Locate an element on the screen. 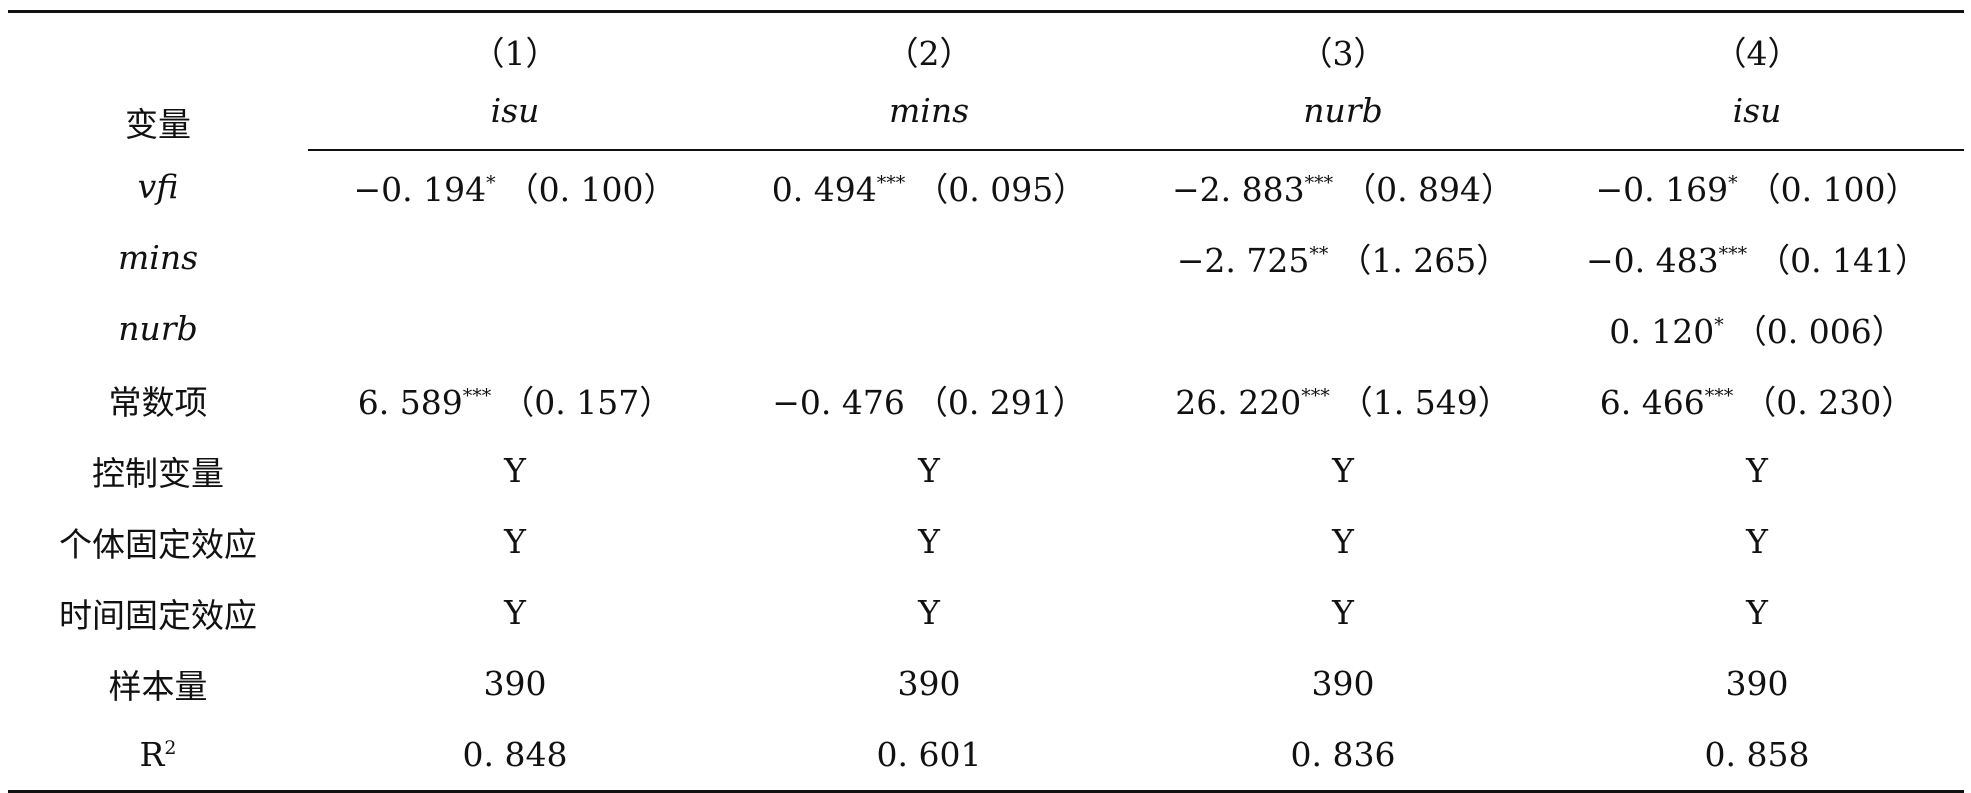 The width and height of the screenshot is (1971, 793). row-label: vfi is located at coordinates (158, 186).